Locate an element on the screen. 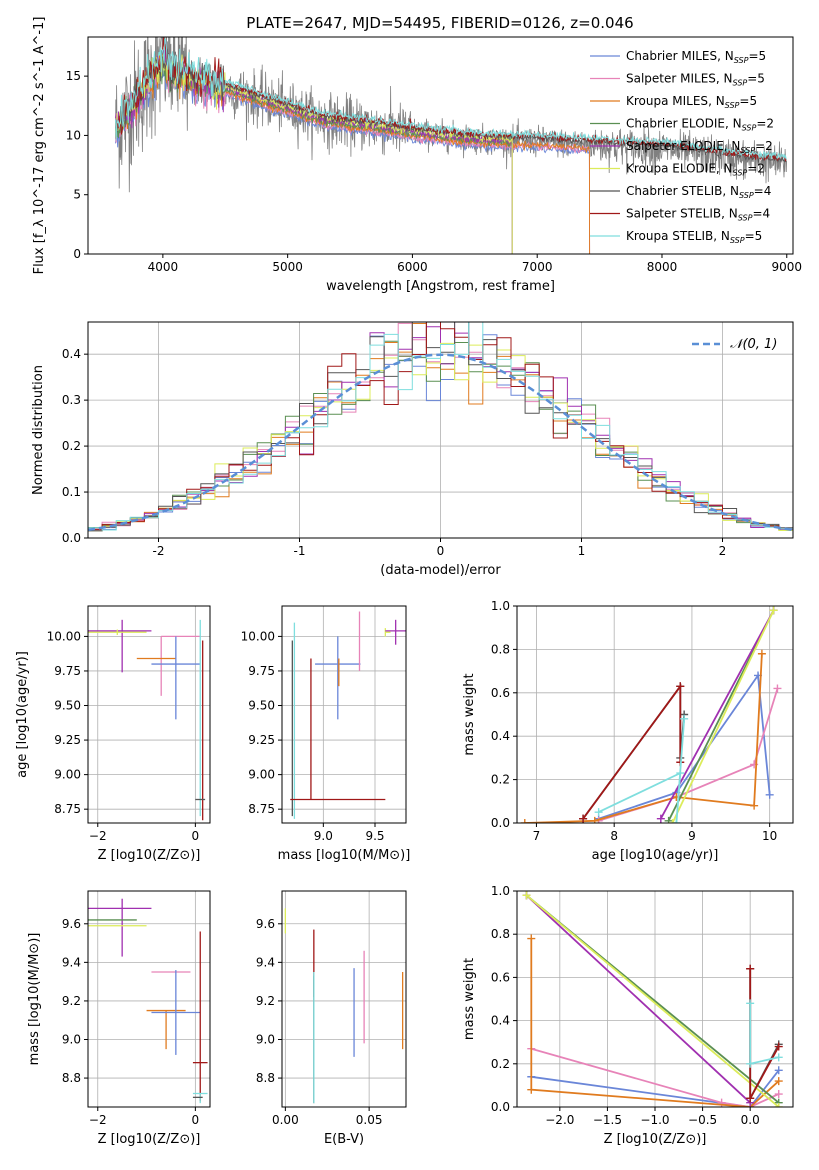 This screenshot has width=819, height=1170. x-tick-label: 0.05 is located at coordinates (369, 1120).